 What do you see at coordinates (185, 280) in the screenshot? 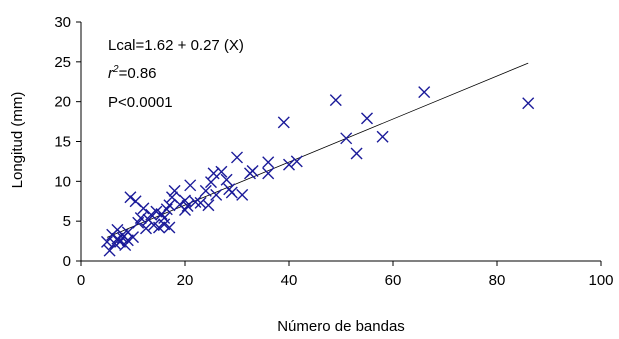
I see `x-tick-label: 20` at bounding box center [185, 280].